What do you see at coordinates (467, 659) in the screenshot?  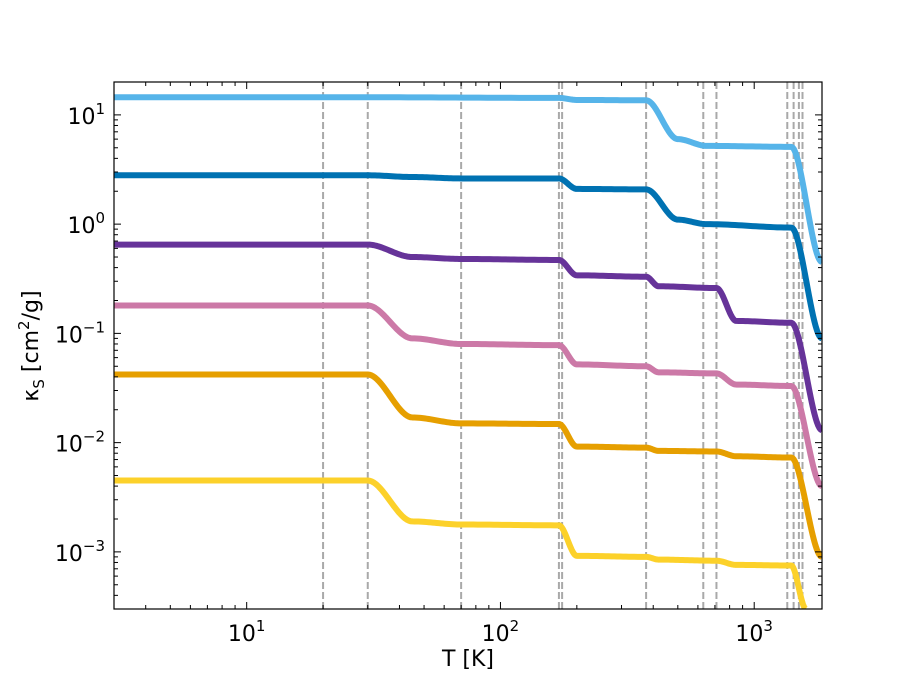 I see `x-axis-label: T [K]` at bounding box center [467, 659].